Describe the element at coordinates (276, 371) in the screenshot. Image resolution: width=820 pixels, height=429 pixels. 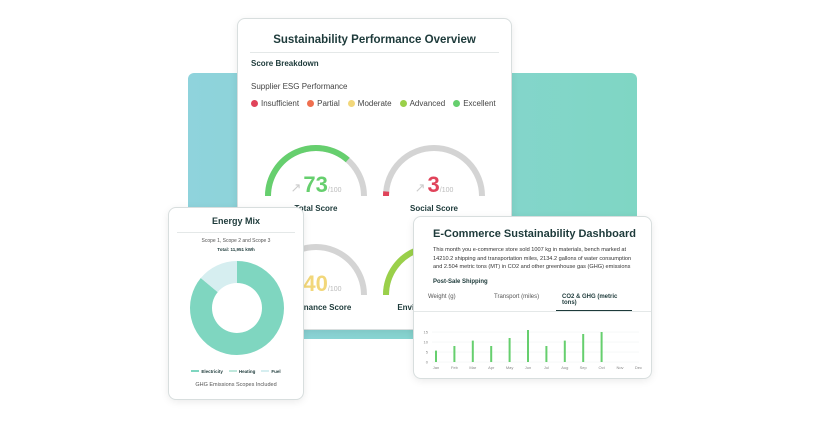
I see `legend-label: Fuel` at that location.